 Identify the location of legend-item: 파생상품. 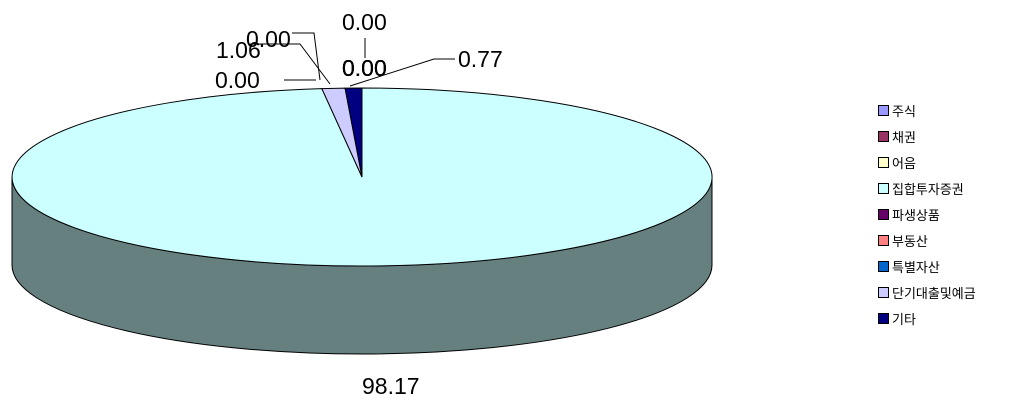
(927, 214).